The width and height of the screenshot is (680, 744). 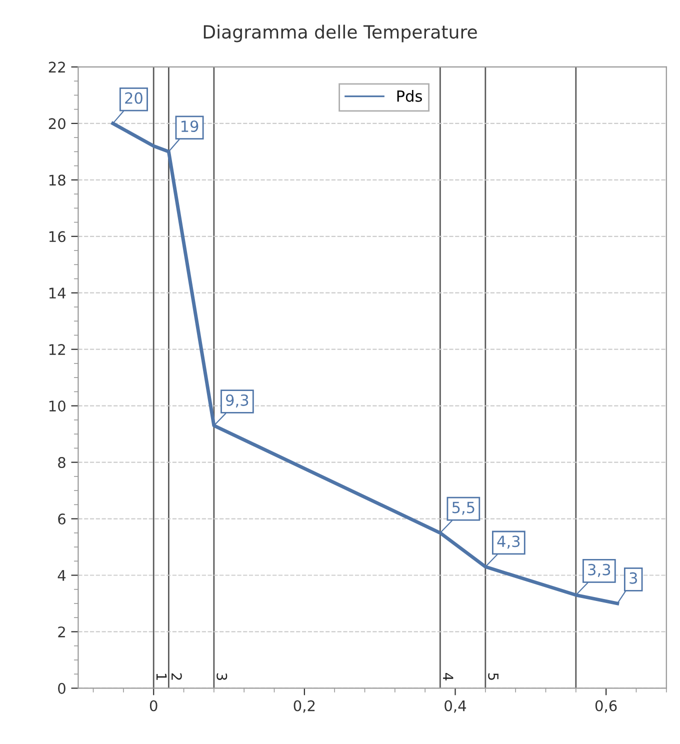 I want to click on y-tick-label: 20, so click(x=57, y=124).